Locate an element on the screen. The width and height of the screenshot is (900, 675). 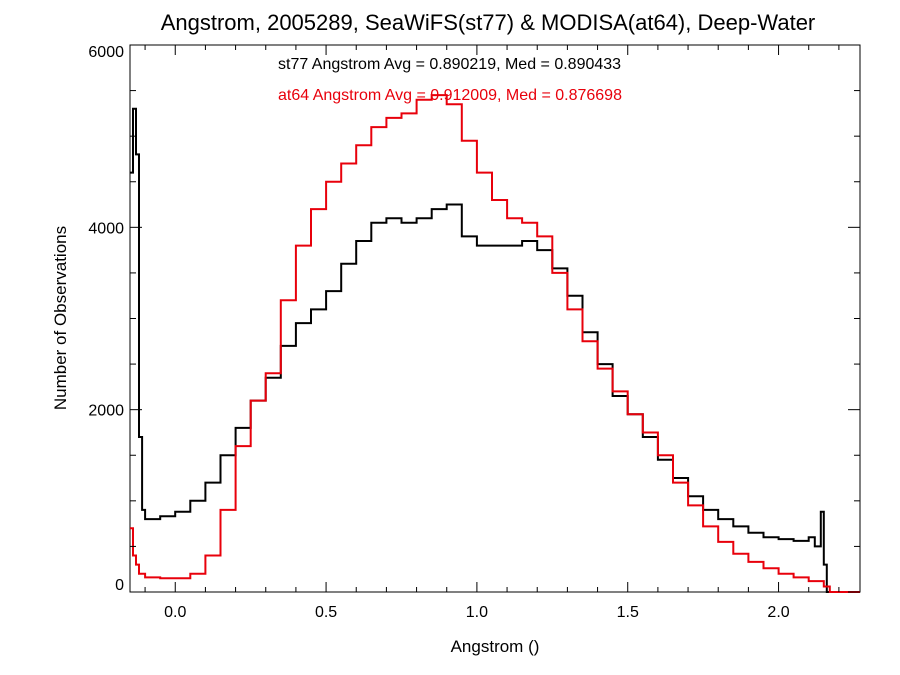
y-axis-label: Number of Observations is located at coordinates (60, 318).